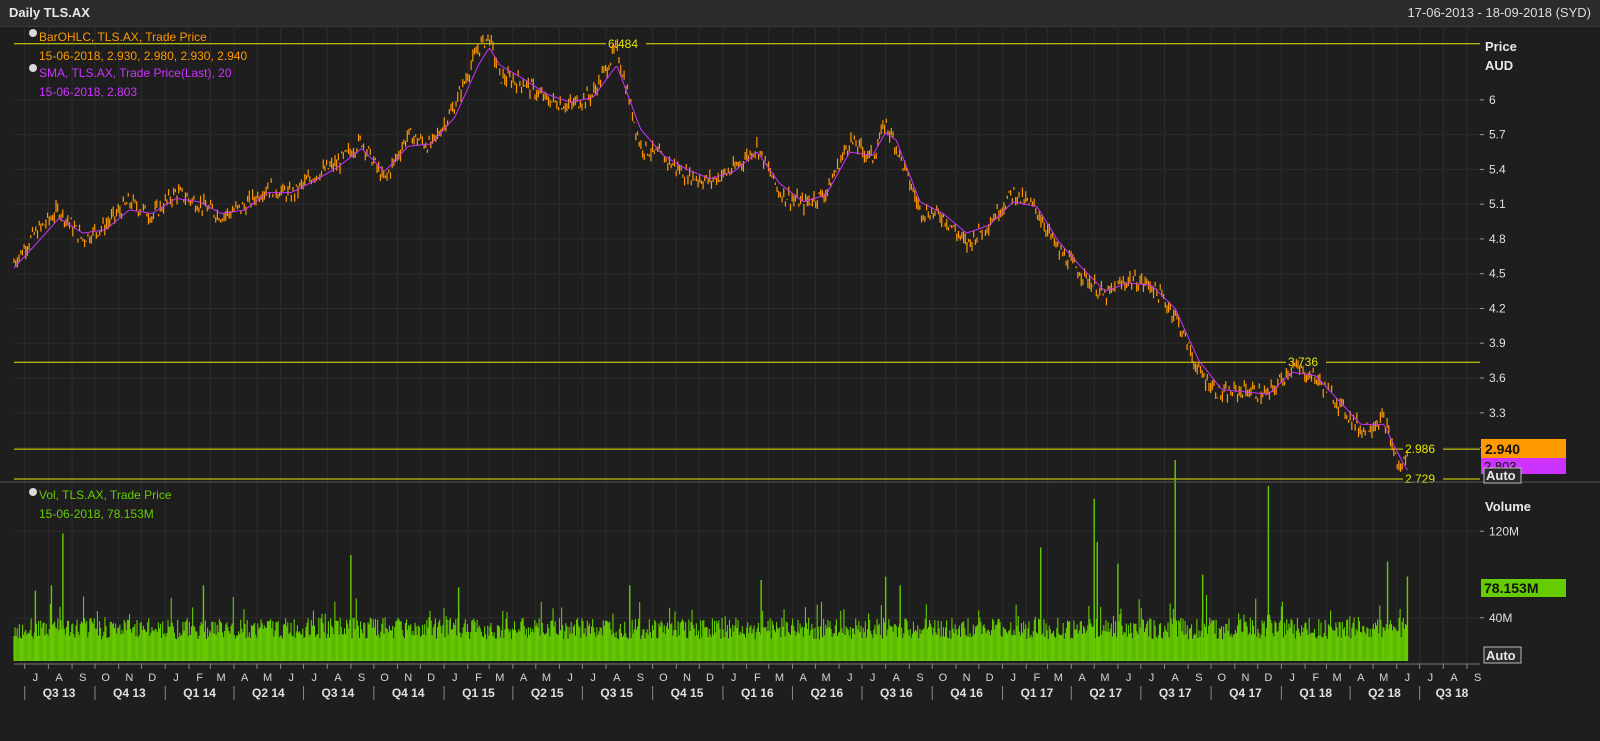 Image resolution: width=1600 pixels, height=741 pixels. I want to click on quarter-label: Q2 14, so click(268, 693).